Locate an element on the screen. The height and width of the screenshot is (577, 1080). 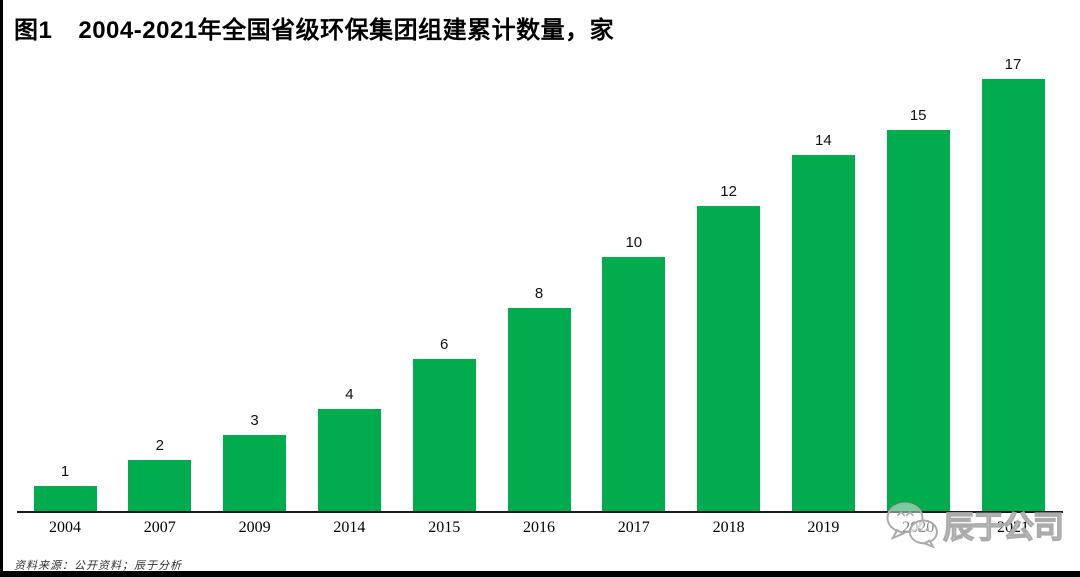
bar-value-label: 4 is located at coordinates (349, 394).